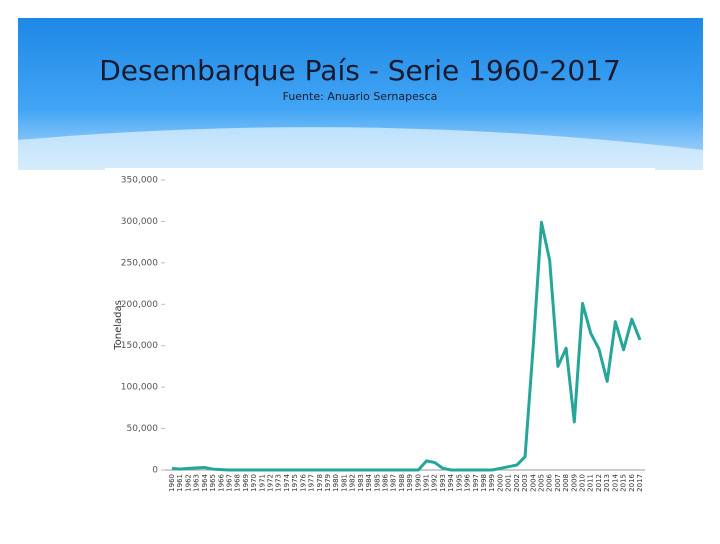 Image resolution: width=720 pixels, height=544 pixels. What do you see at coordinates (279, 483) in the screenshot?
I see `x-tick-label: 1973` at bounding box center [279, 483].